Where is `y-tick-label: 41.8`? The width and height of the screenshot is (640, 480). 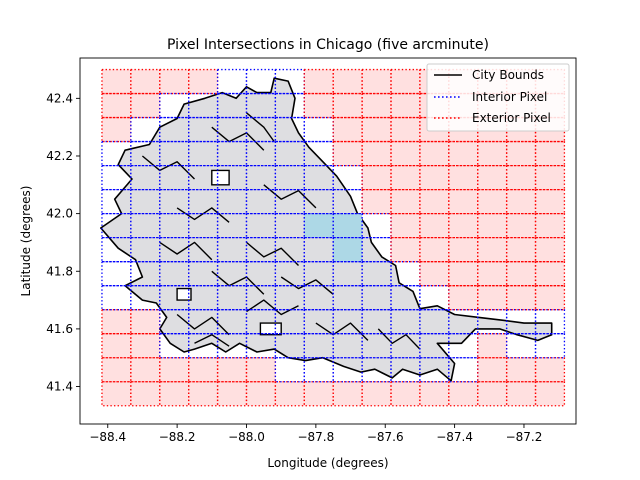 y-tick-label: 41.8 is located at coordinates (59, 271).